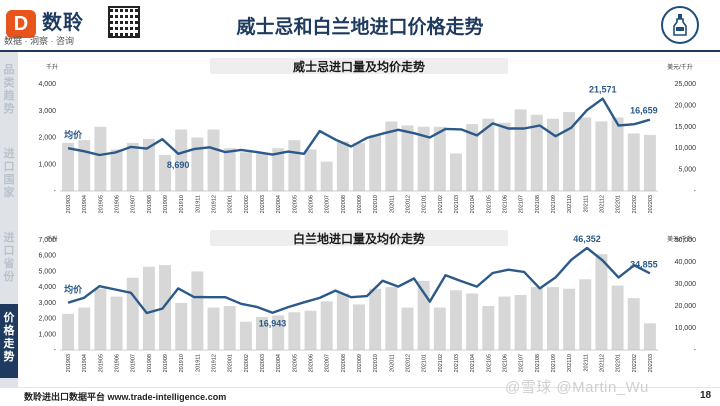 This screenshot has height=406, width=720. I want to click on page-number: 18, so click(706, 395).